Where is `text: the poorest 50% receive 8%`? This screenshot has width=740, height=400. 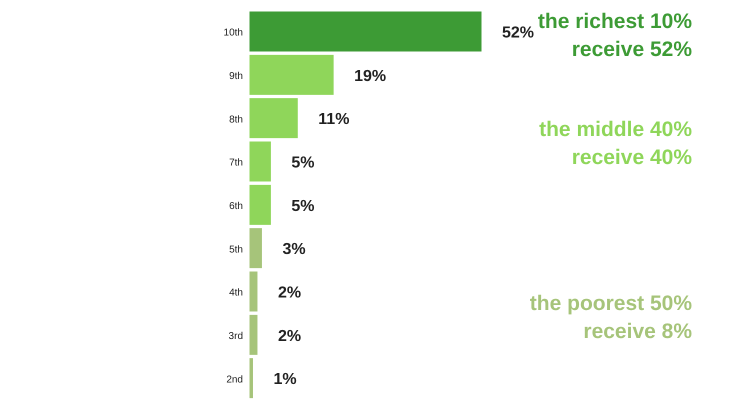
text: the poorest 50% receive 8% is located at coordinates (611, 318).